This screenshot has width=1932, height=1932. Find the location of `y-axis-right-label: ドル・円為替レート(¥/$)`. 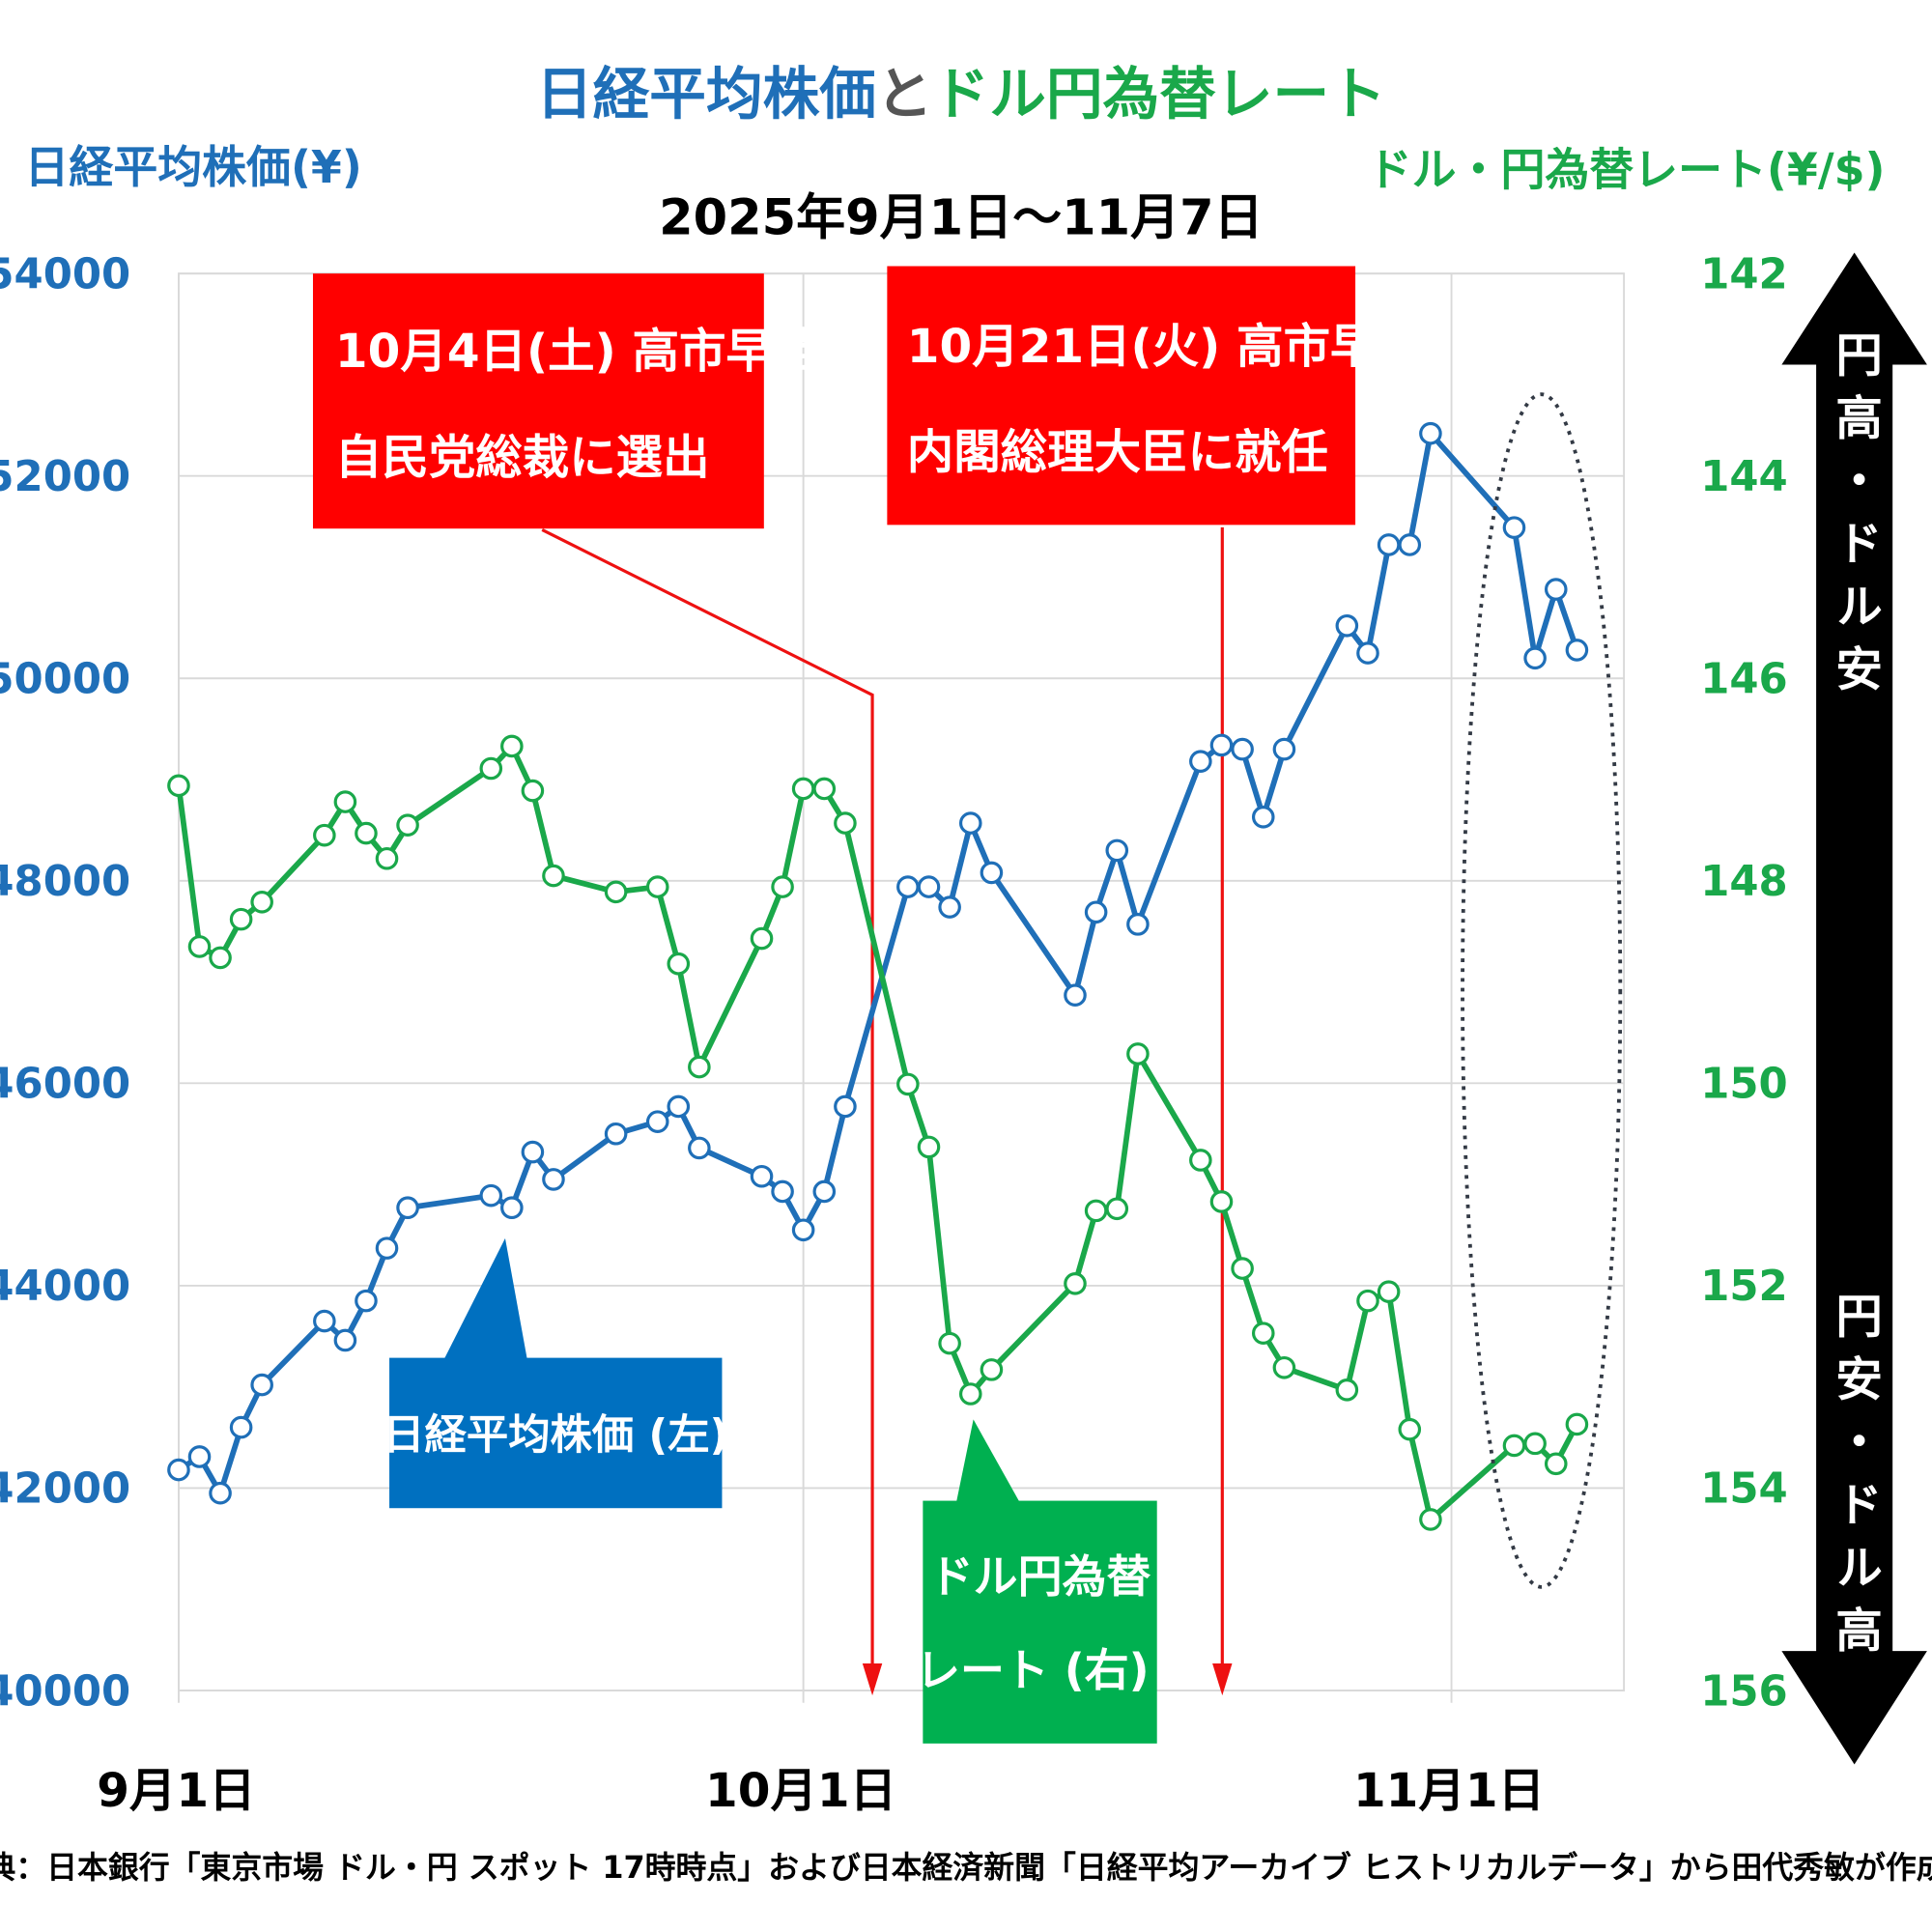

y-axis-right-label: ドル・円為替レート(¥/$) is located at coordinates (1627, 169).